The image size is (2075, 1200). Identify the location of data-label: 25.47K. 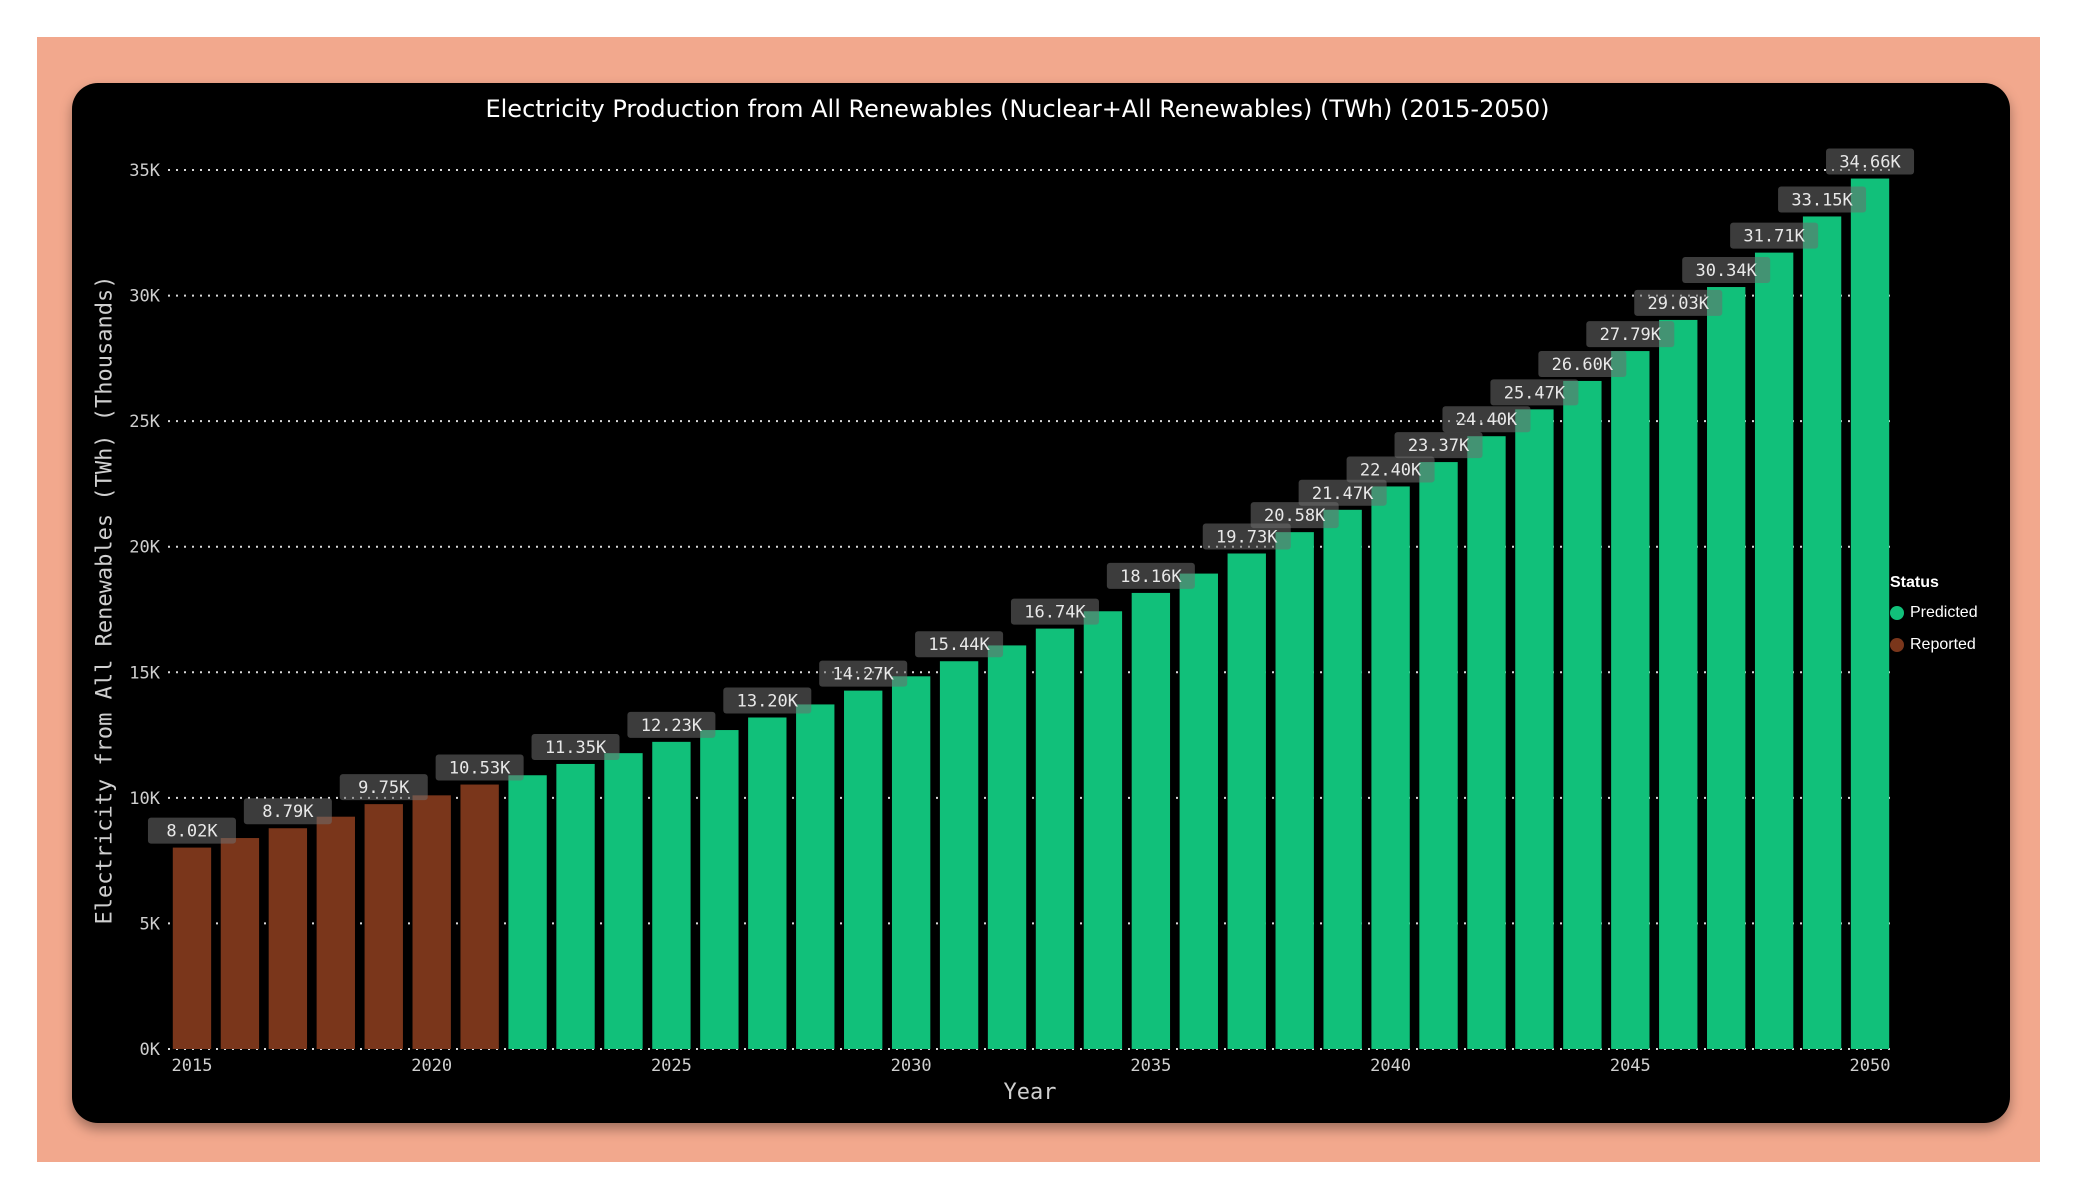
(1535, 393).